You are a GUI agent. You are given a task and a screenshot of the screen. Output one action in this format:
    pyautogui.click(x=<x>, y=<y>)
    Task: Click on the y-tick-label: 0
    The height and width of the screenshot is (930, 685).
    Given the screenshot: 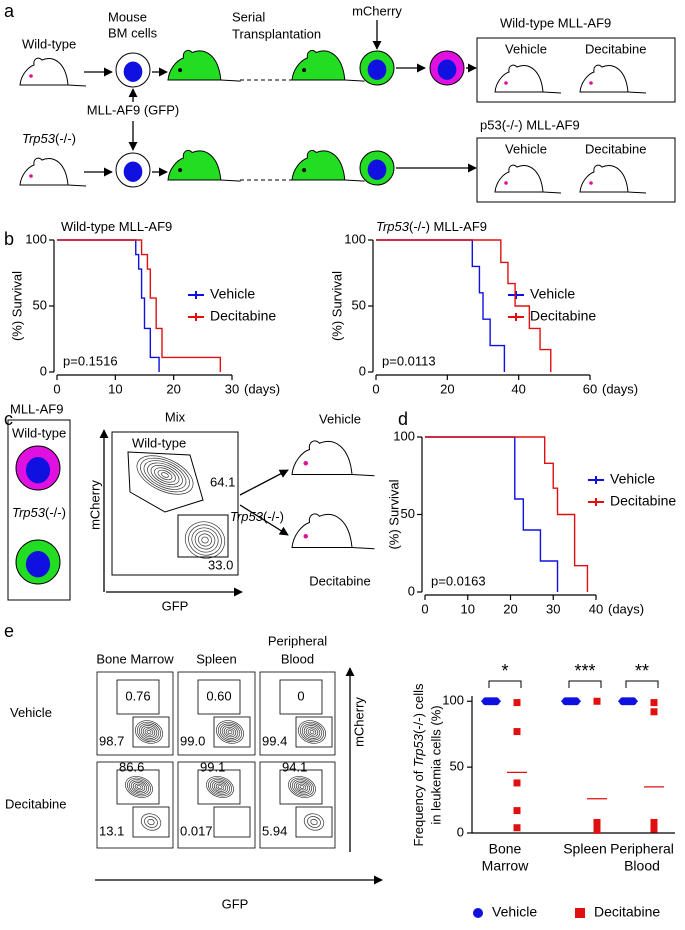 What is the action you would take?
    pyautogui.click(x=362, y=370)
    